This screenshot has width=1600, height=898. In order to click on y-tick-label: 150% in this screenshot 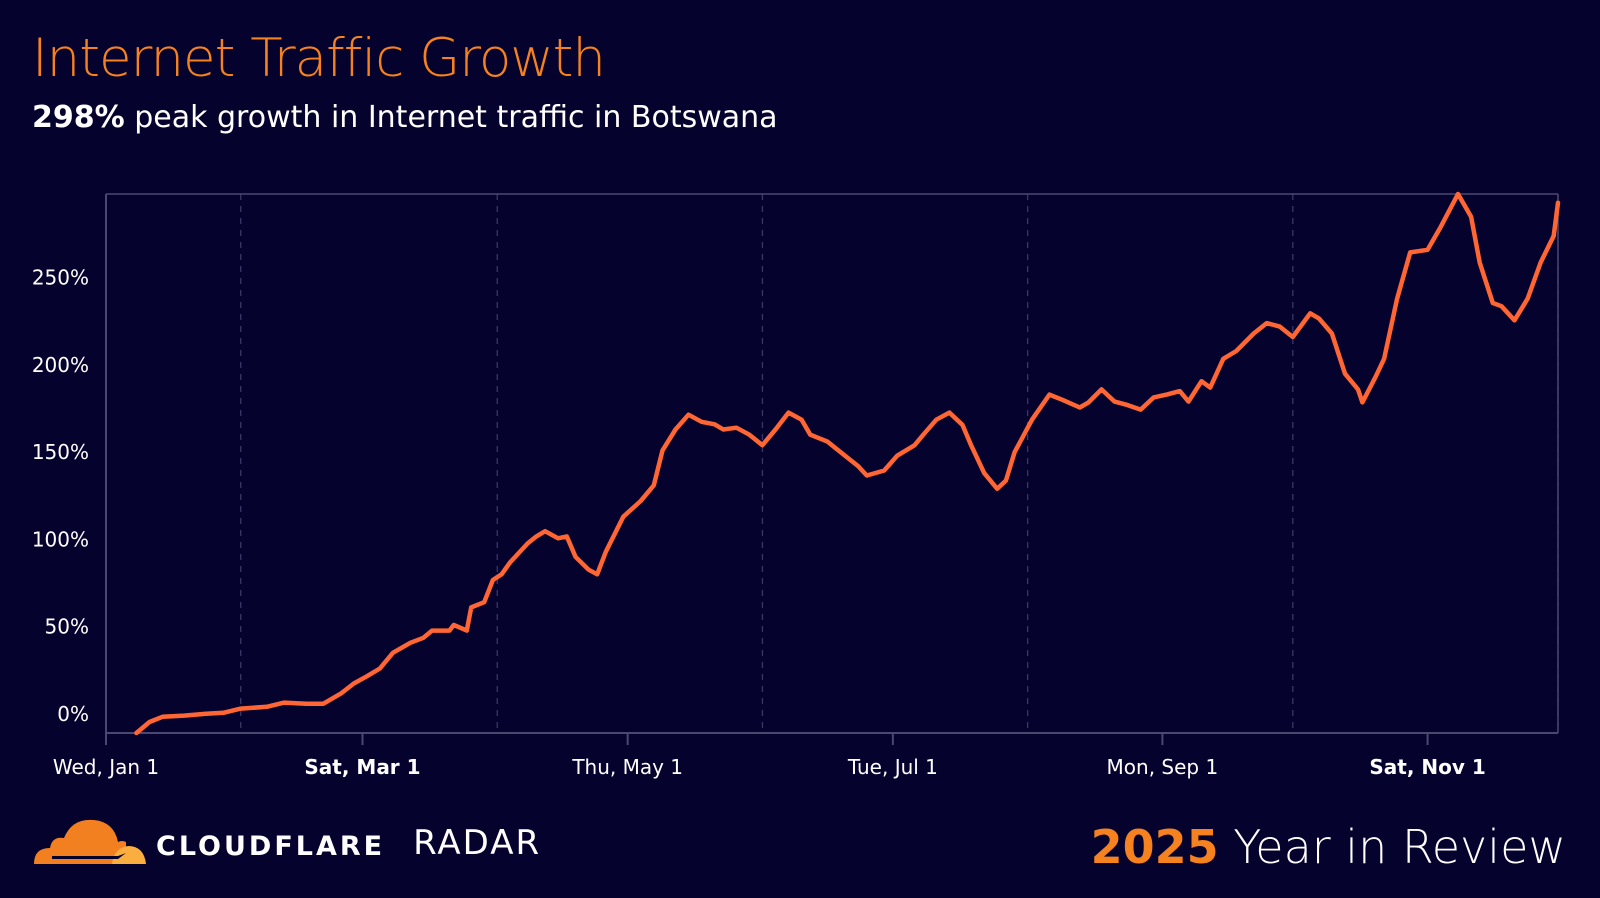, I will do `click(60, 452)`.